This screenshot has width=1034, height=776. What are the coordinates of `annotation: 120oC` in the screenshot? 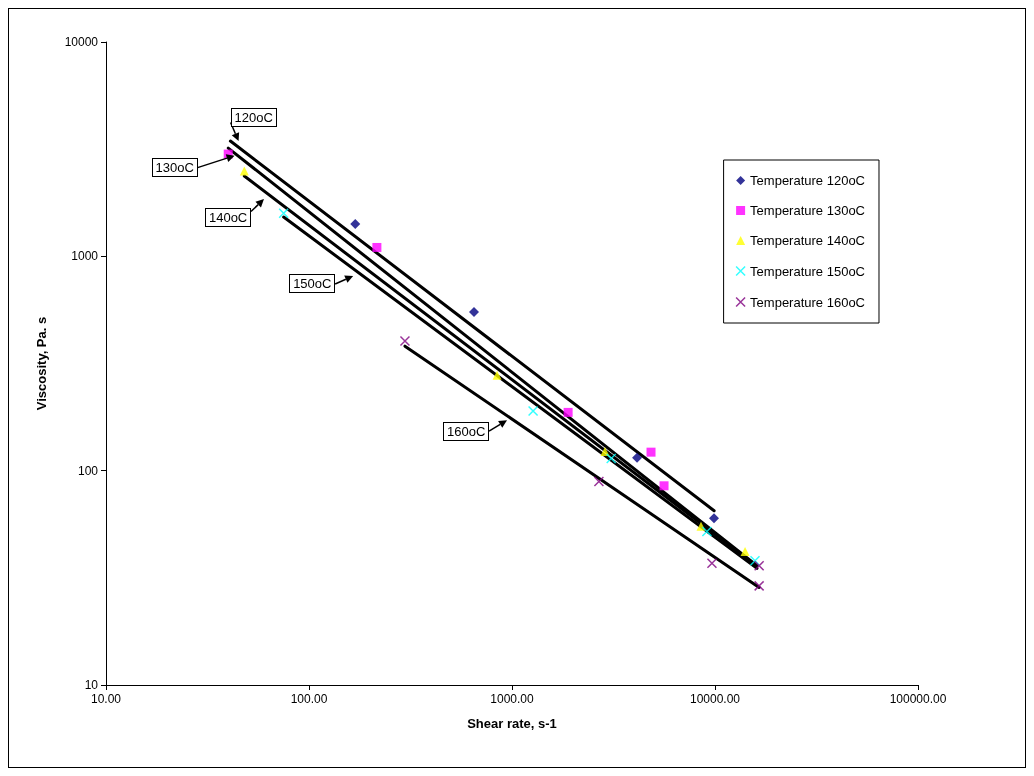 It's located at (253, 117).